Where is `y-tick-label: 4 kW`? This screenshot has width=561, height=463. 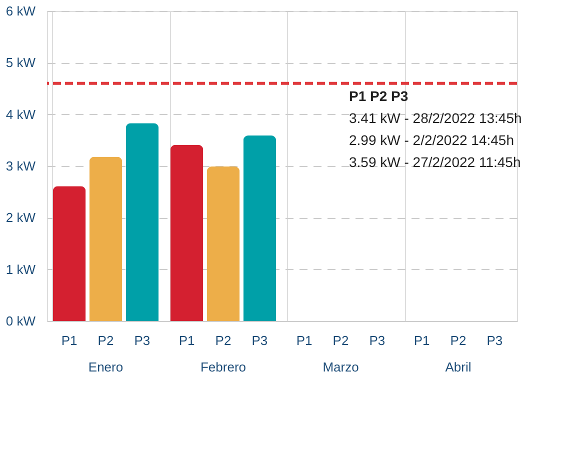 y-tick-label: 4 kW is located at coordinates (21, 114).